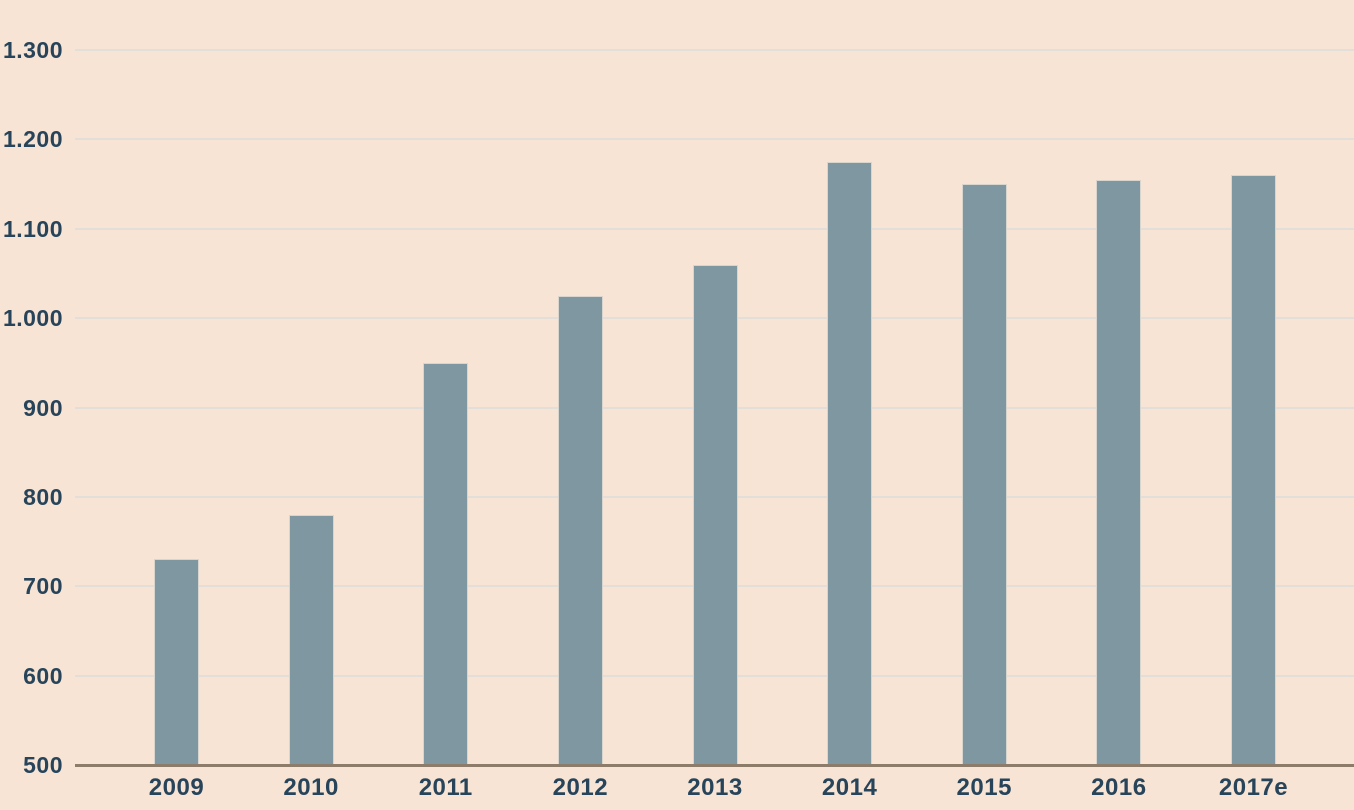  I want to click on y-axis-label-900: 900, so click(43, 407).